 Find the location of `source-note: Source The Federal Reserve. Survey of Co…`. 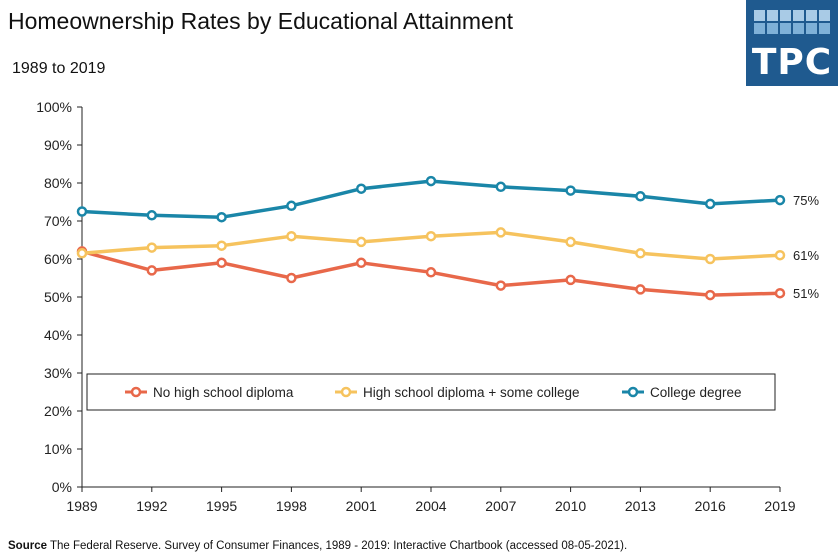

source-note: Source The Federal Reserve. Survey of Co… is located at coordinates (317, 546).